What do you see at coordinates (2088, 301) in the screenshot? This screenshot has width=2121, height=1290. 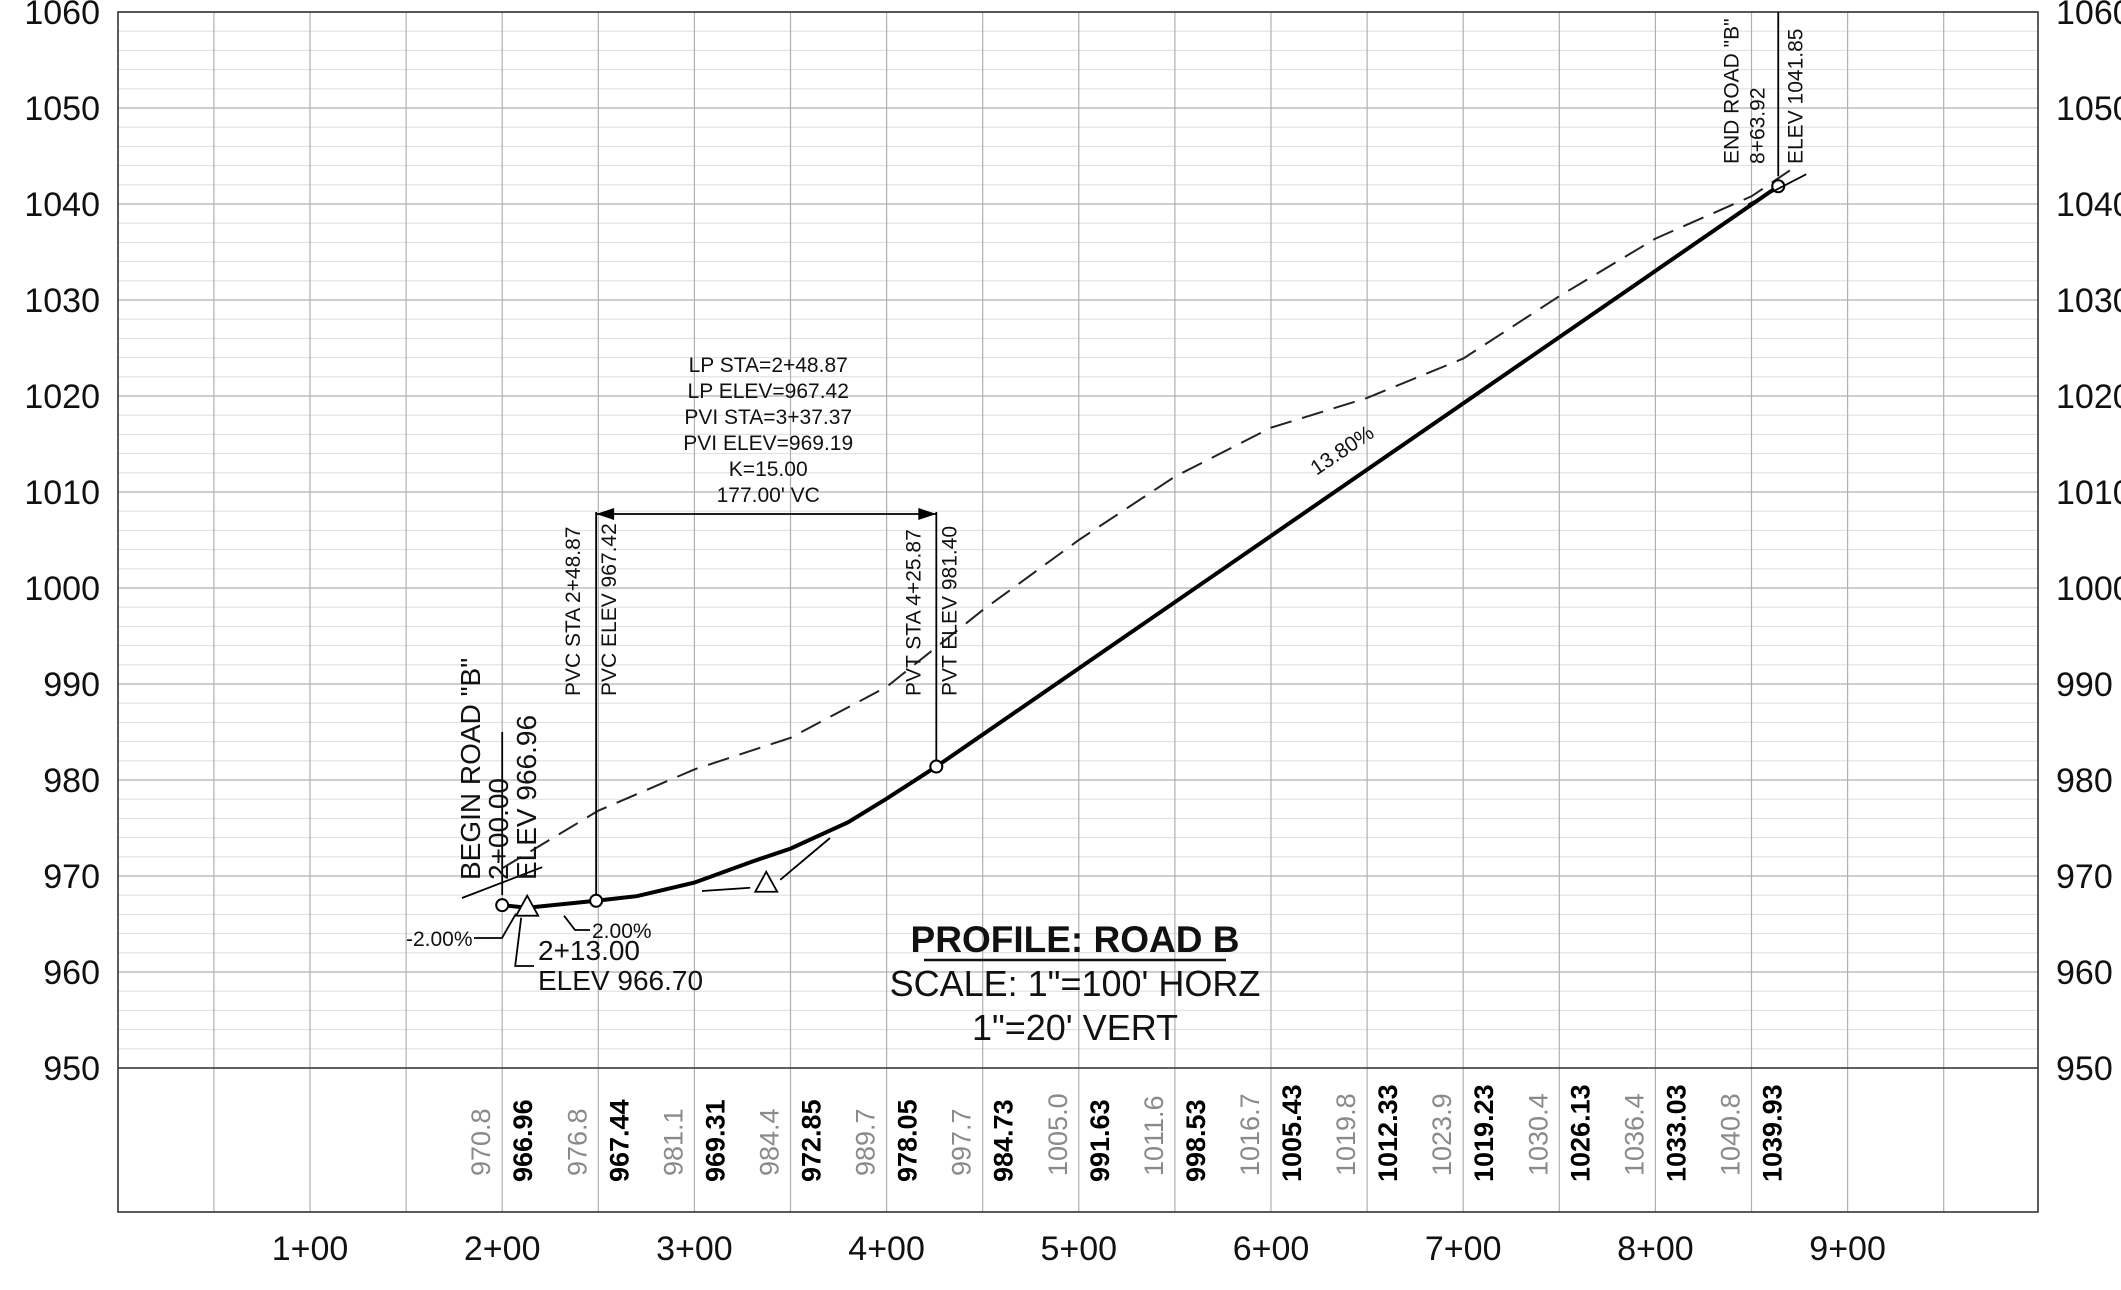 I see `elevation-tick-right: 1030` at bounding box center [2088, 301].